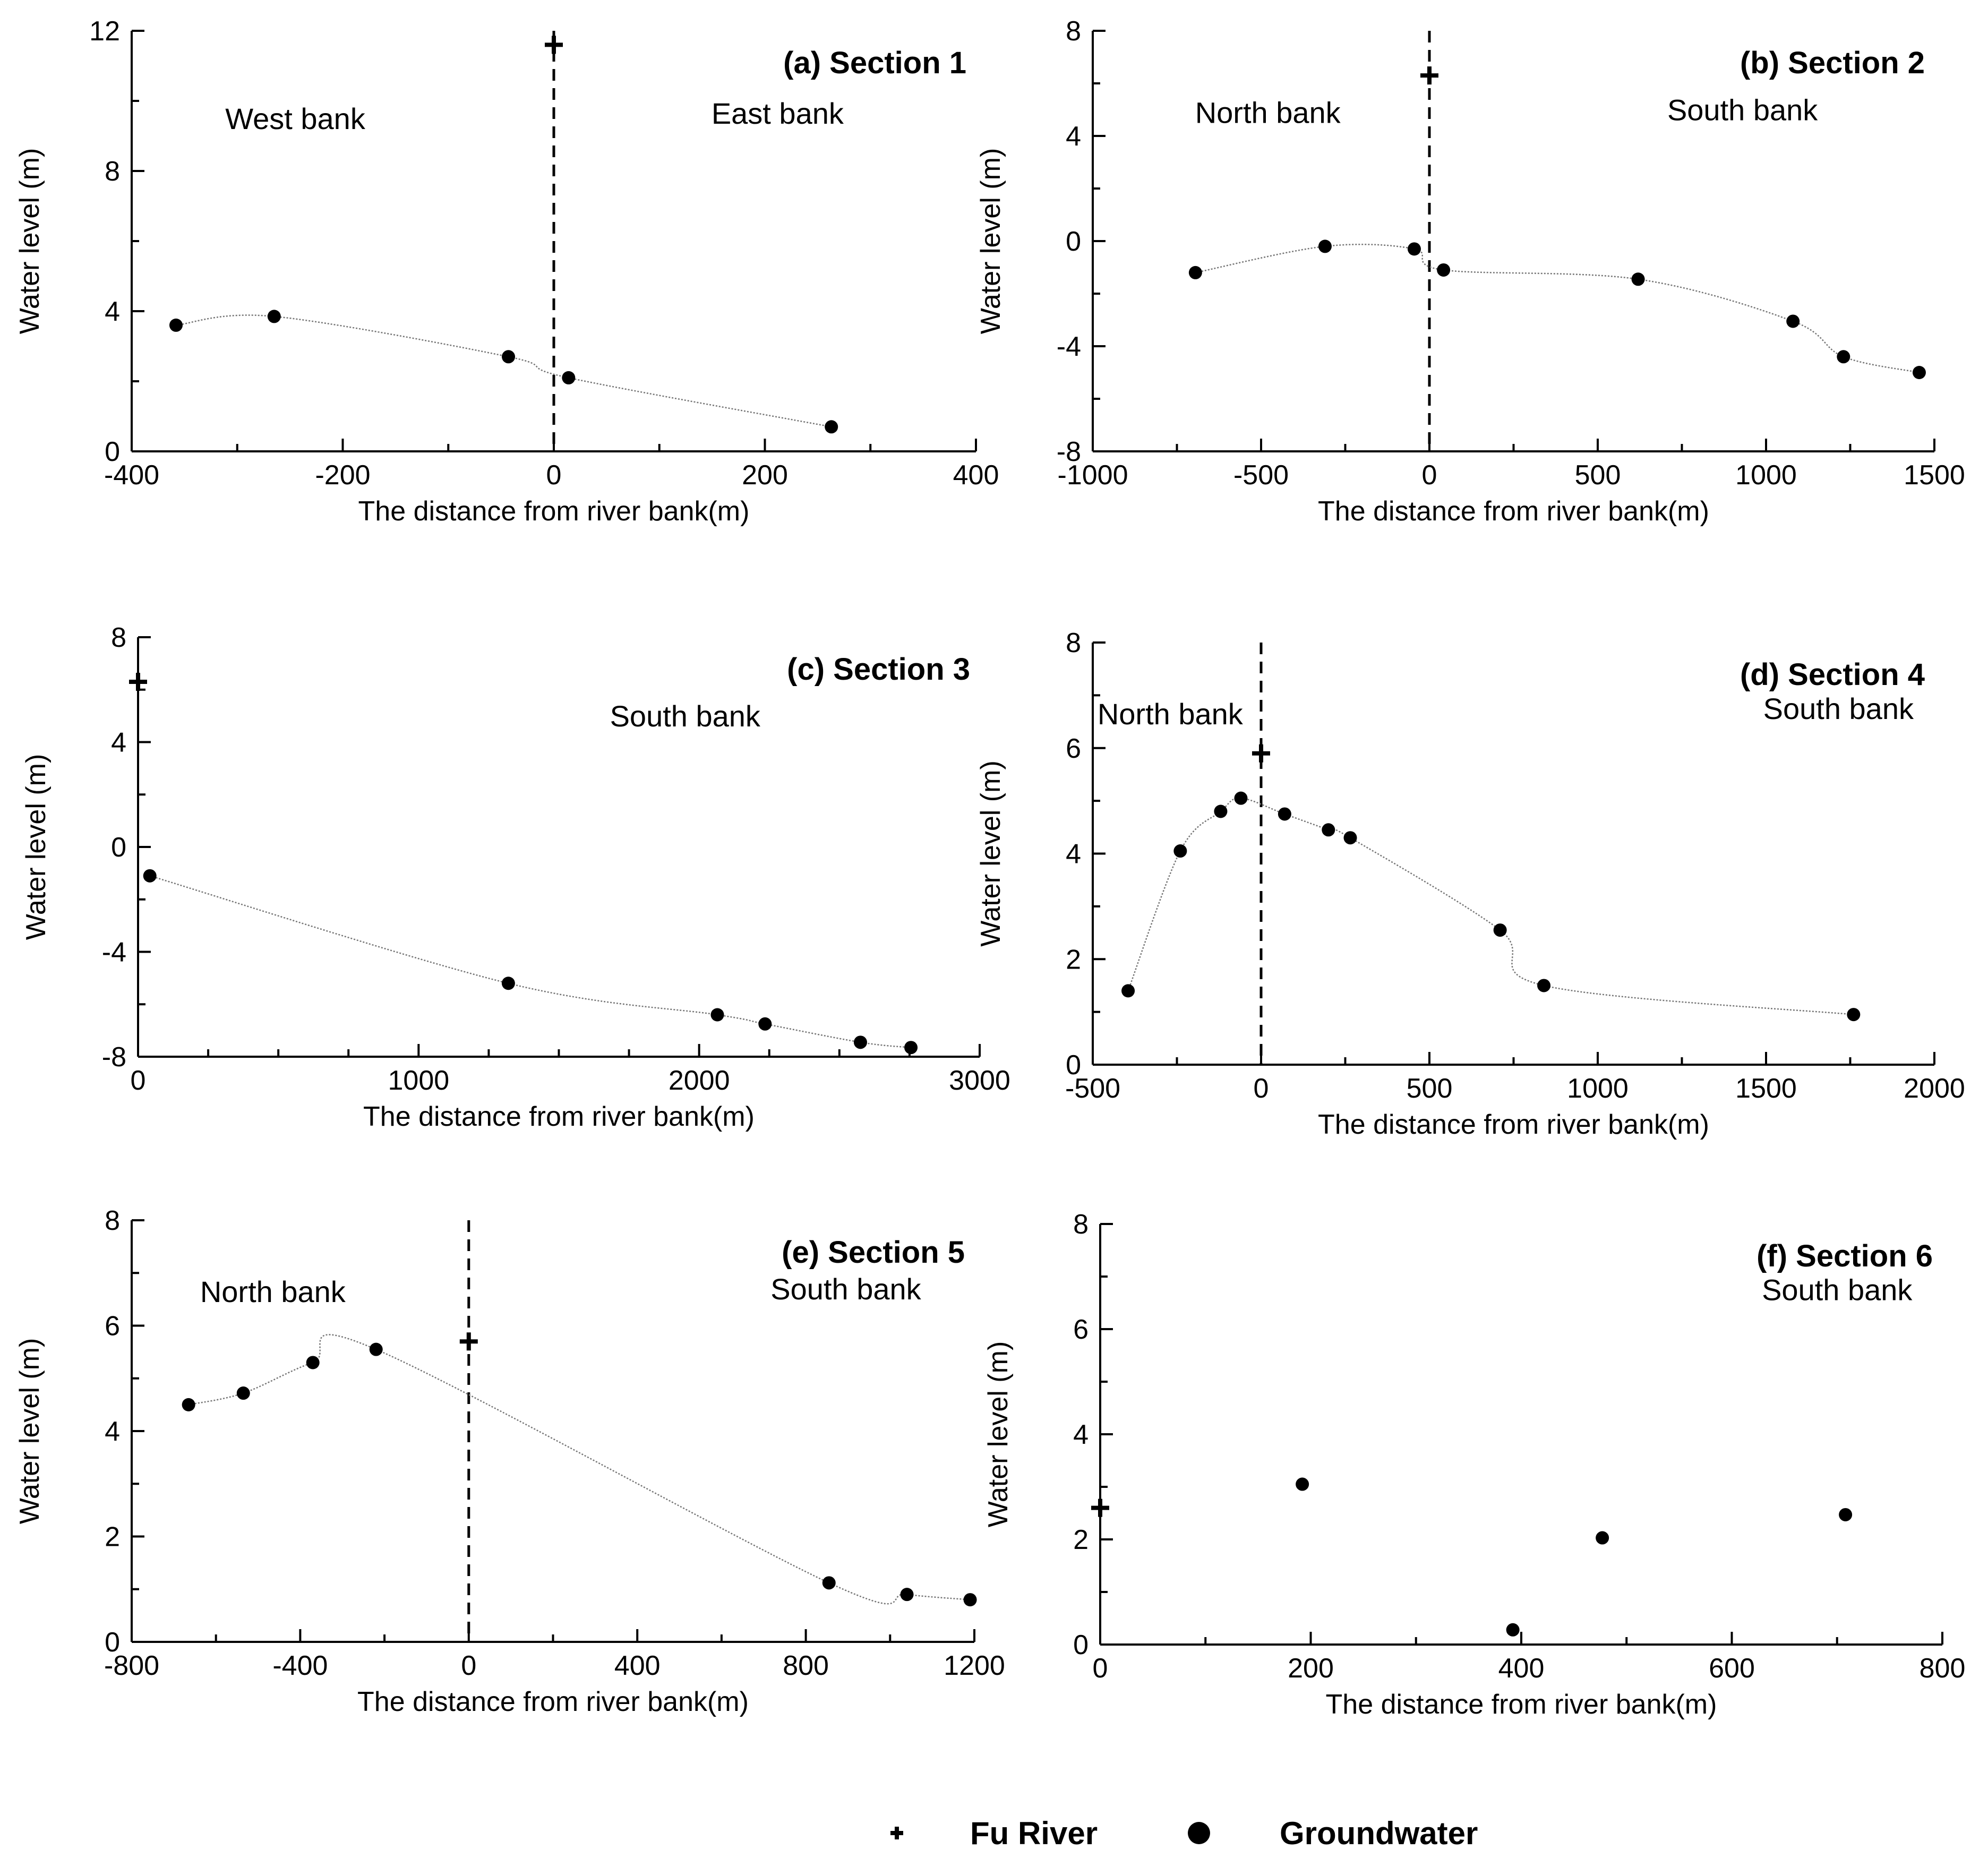  Describe the element at coordinates (1034, 1833) in the screenshot. I see `legend-river-label: Fu River` at that location.